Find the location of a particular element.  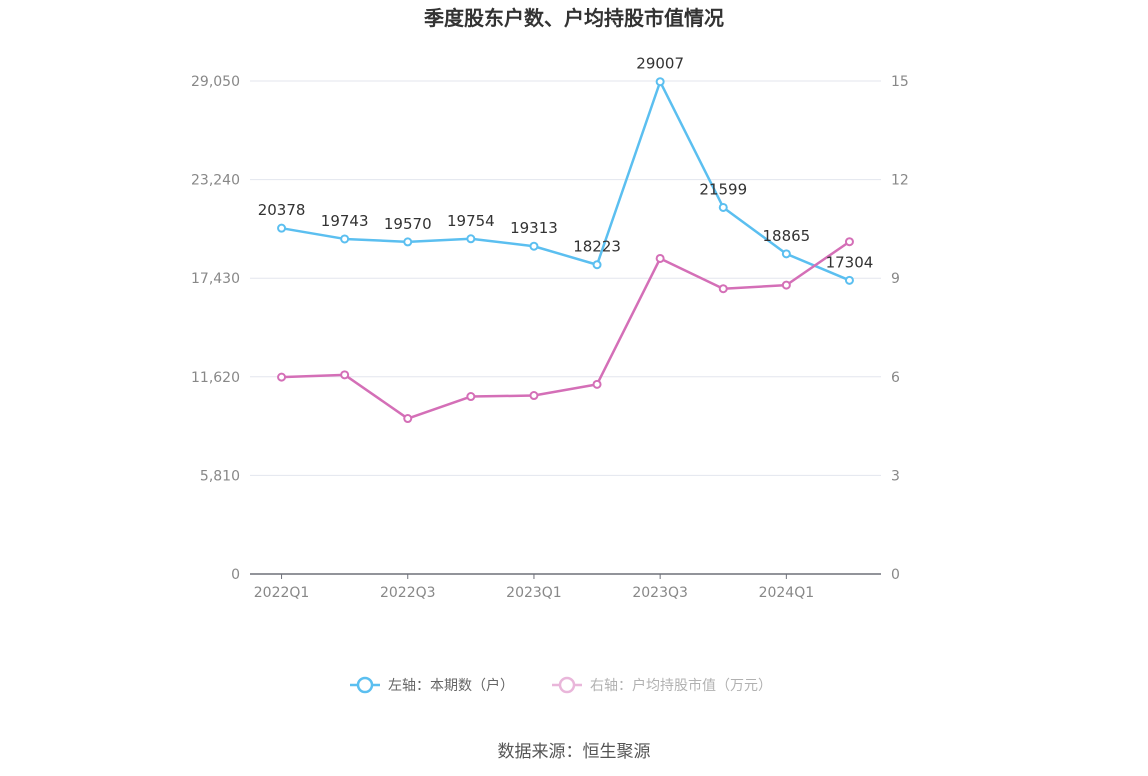

legend-item-1: 右轴：户均持股市值（万元） is located at coordinates (662, 685).